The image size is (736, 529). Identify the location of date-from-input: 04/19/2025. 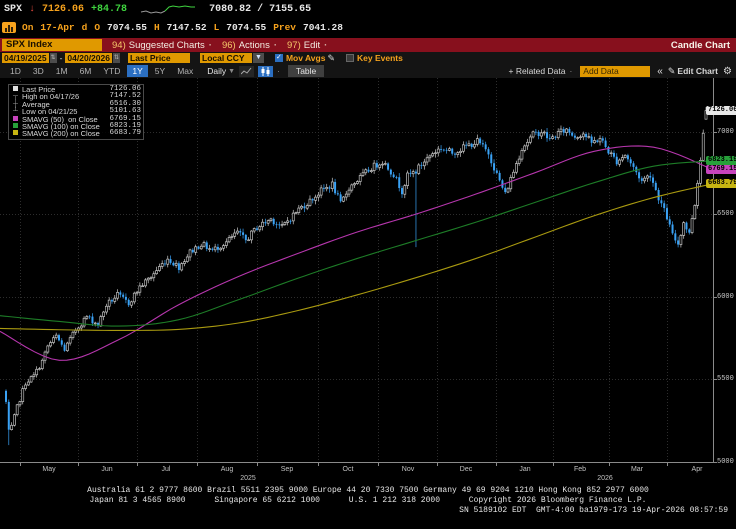
(25, 58).